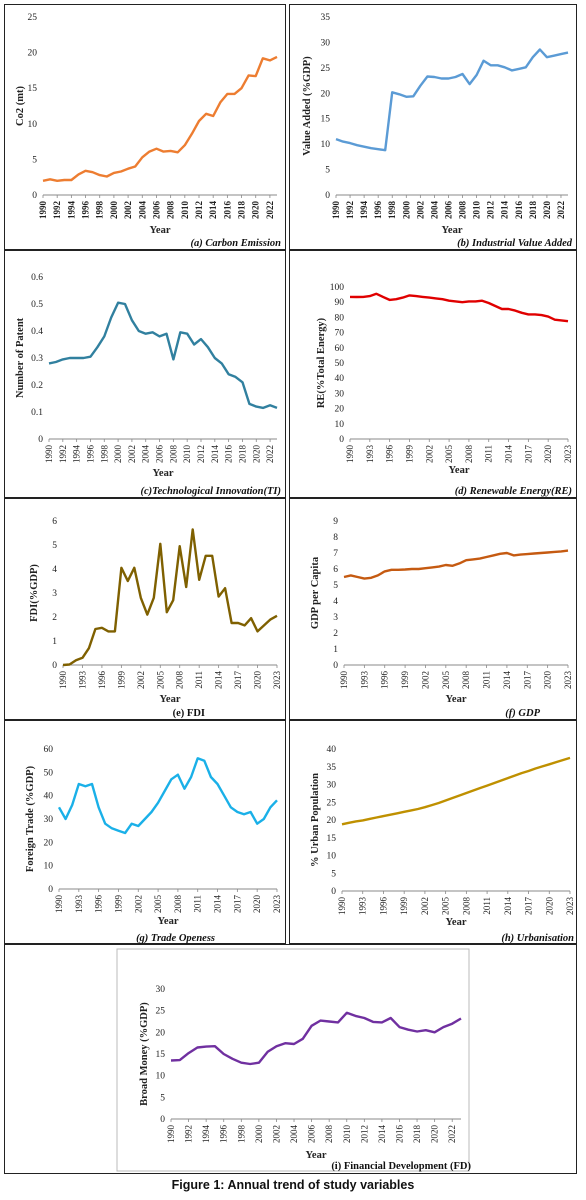 The image size is (586, 1200). What do you see at coordinates (434, 210) in the screenshot?
I see `x-tick-label: 2004` at bounding box center [434, 210].